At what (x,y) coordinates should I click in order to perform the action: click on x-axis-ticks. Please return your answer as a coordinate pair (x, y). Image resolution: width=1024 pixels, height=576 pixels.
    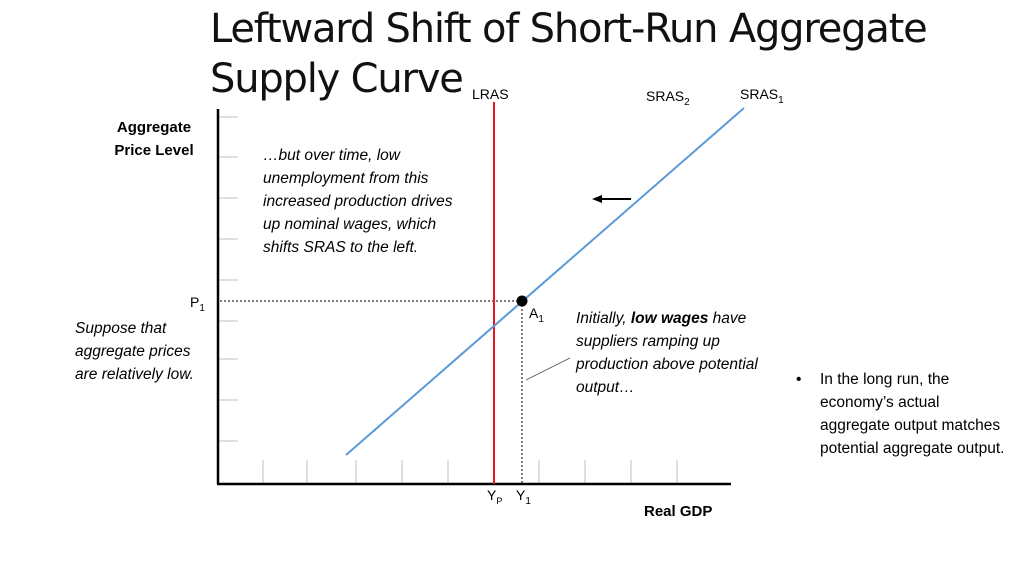
    Looking at the image, I should click on (470, 471).